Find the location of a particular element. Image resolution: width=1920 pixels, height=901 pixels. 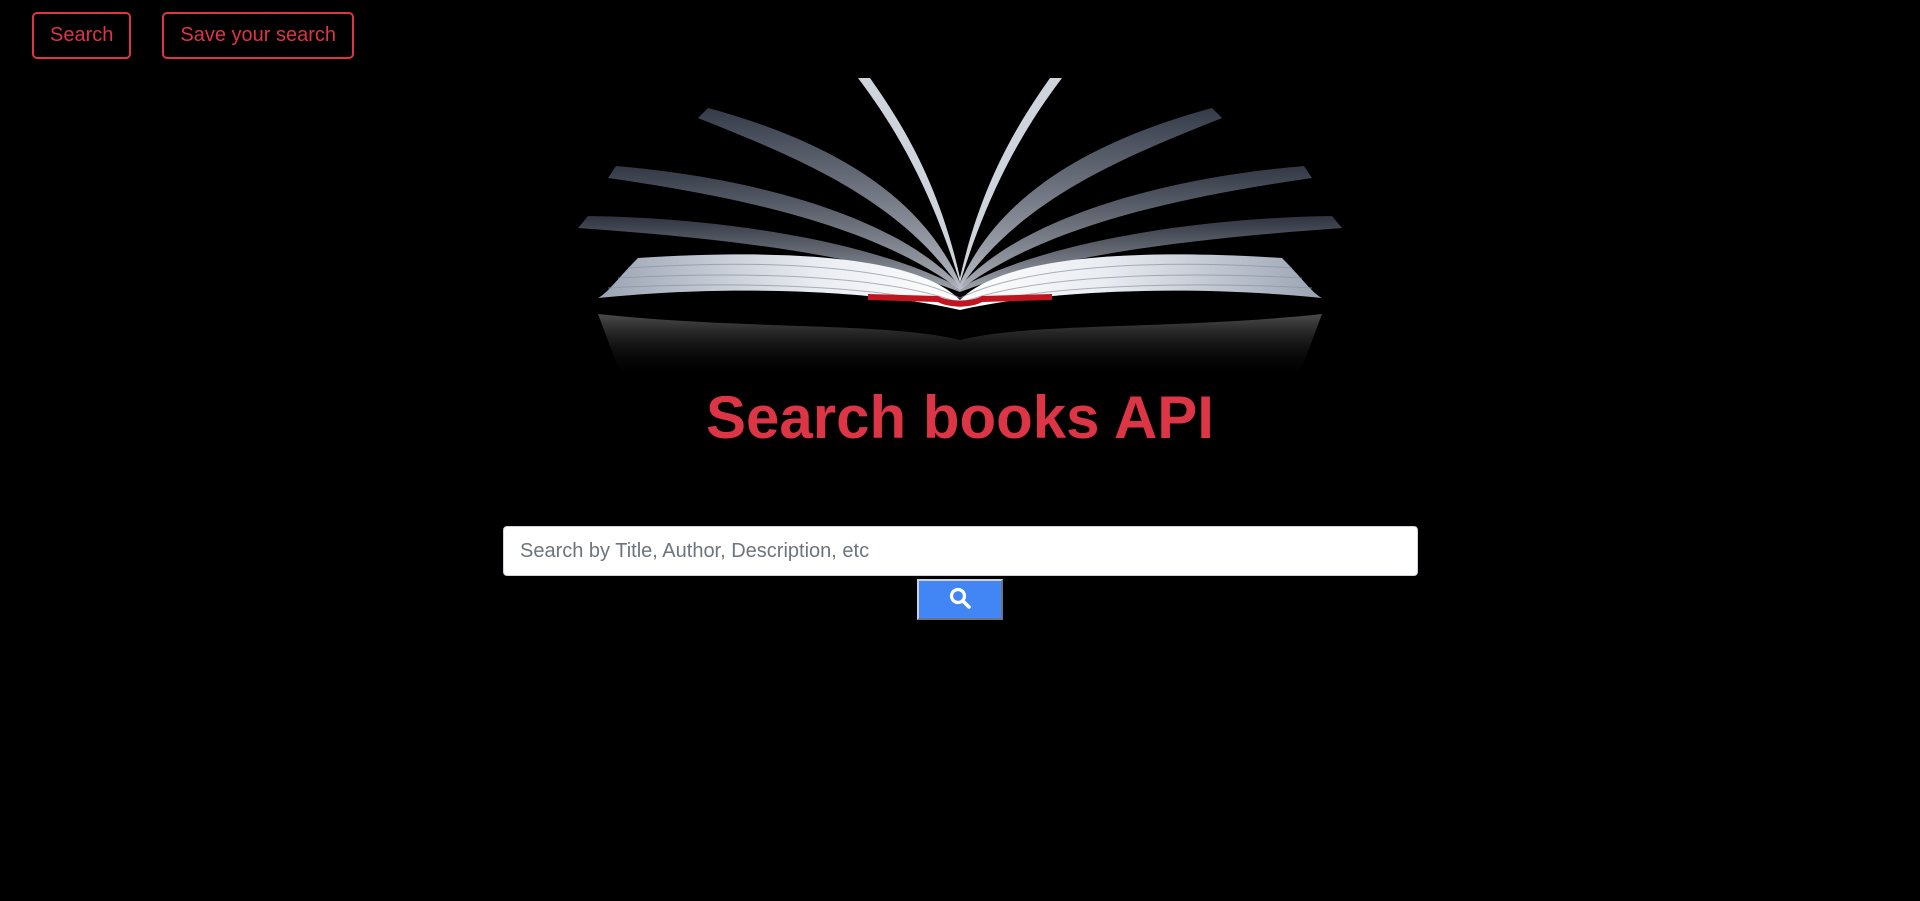

search-submit-button is located at coordinates (960, 599).